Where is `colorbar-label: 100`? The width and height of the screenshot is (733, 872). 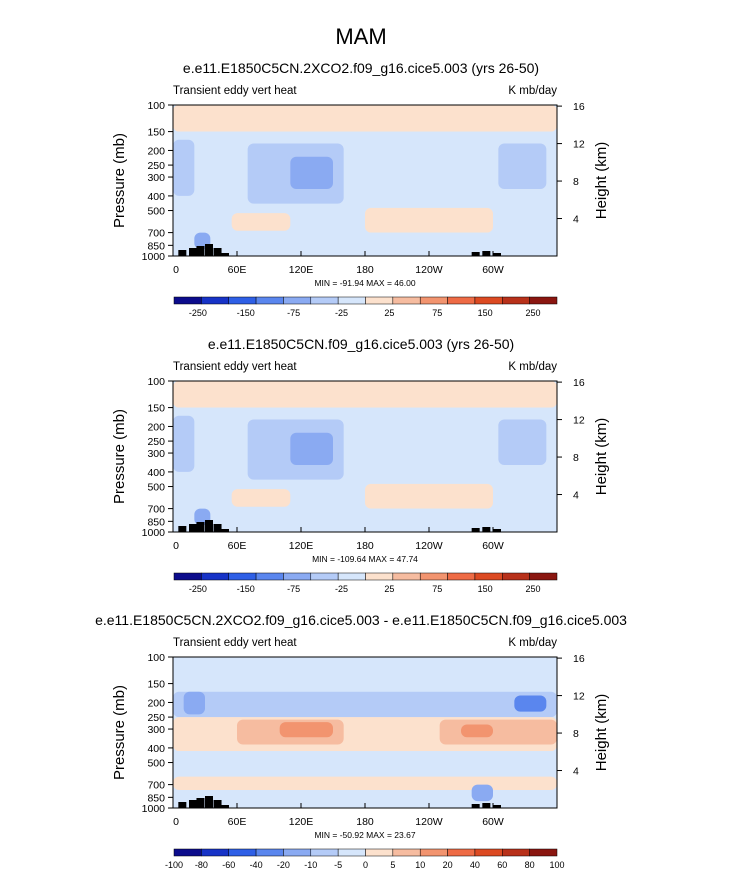 colorbar-label: 100 is located at coordinates (556, 865).